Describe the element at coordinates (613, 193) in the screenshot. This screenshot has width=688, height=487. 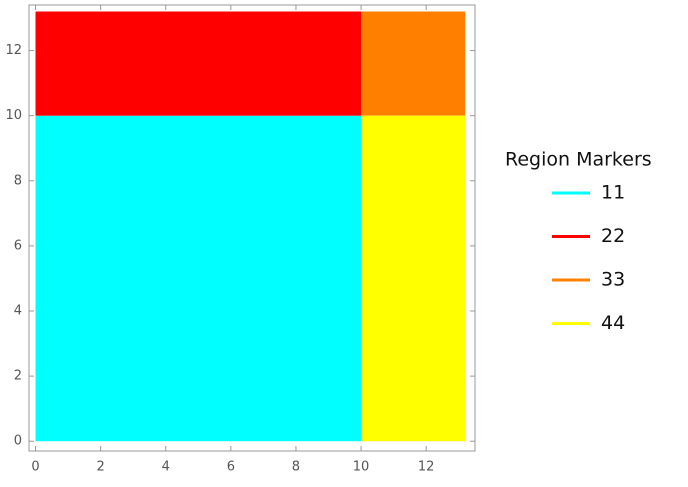
I see `legend-label: 11` at that location.